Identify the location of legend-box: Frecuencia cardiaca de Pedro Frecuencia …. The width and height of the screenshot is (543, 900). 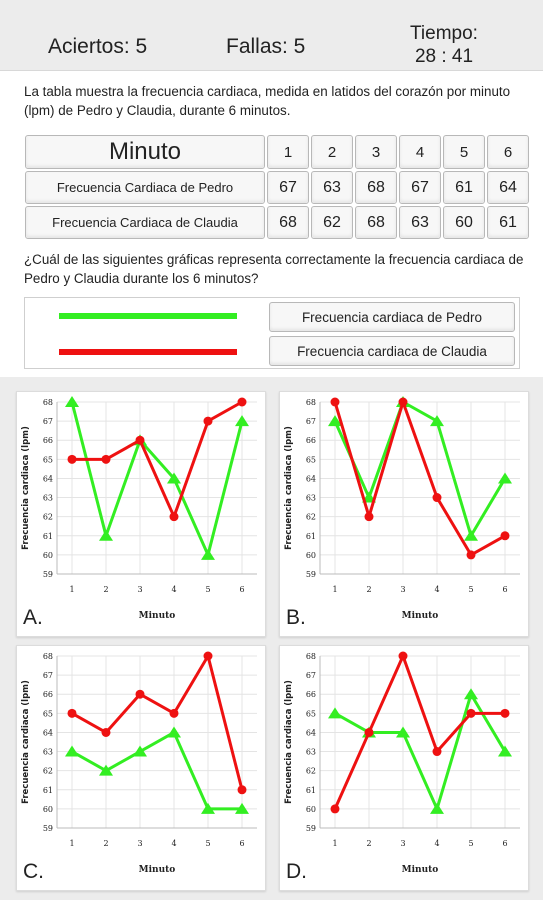
(272, 333).